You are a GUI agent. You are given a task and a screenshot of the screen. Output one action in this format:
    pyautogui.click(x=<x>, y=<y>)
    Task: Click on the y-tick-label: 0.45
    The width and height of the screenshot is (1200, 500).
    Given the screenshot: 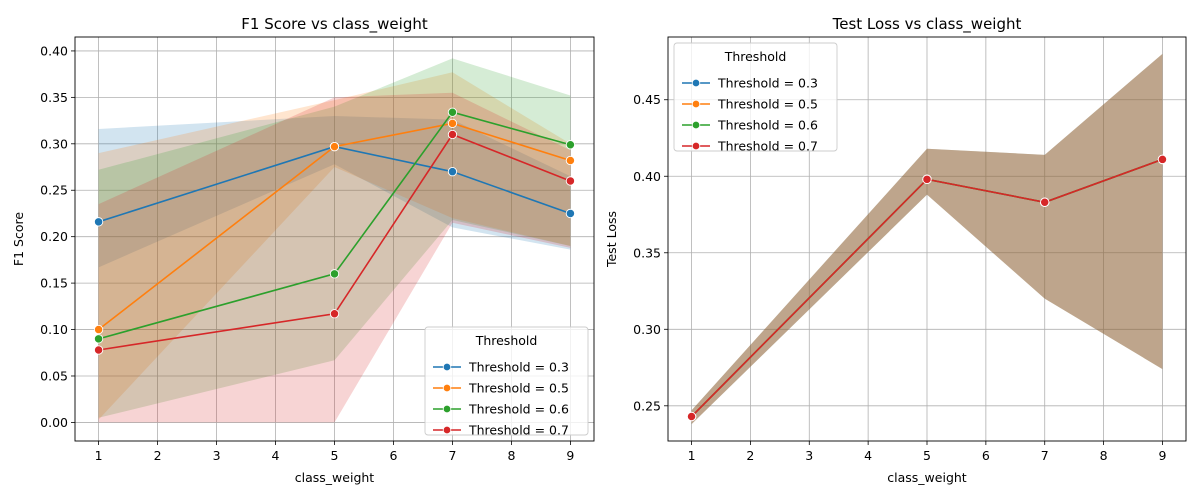 What is the action you would take?
    pyautogui.click(x=647, y=99)
    